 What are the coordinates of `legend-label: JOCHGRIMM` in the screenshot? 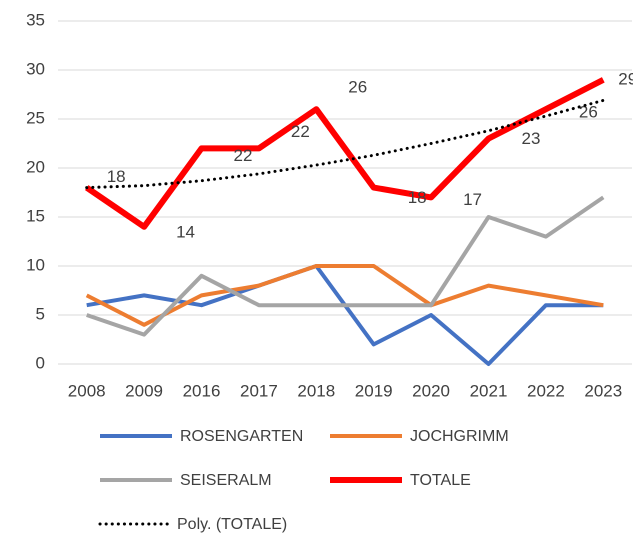 It's located at (459, 436).